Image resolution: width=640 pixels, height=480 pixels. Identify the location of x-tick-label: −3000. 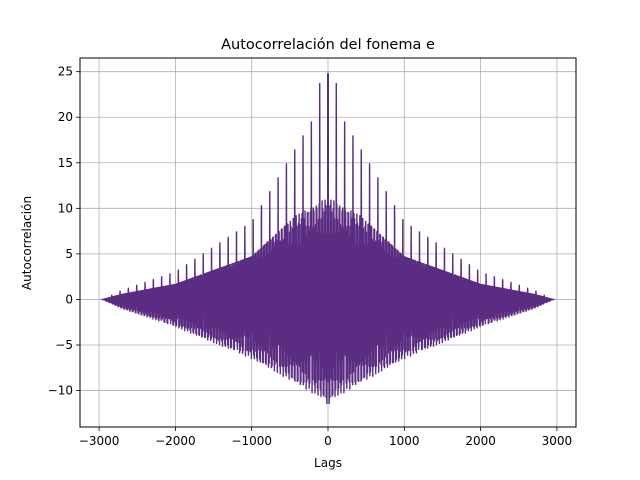
(99, 441).